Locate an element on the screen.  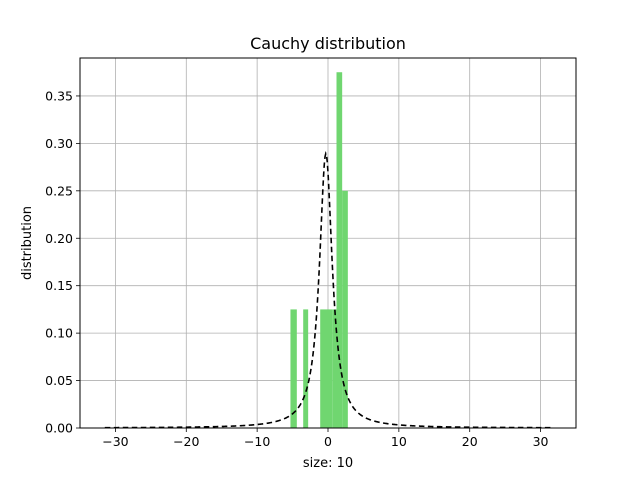
y-tick-label: 0.25 is located at coordinates (59, 190).